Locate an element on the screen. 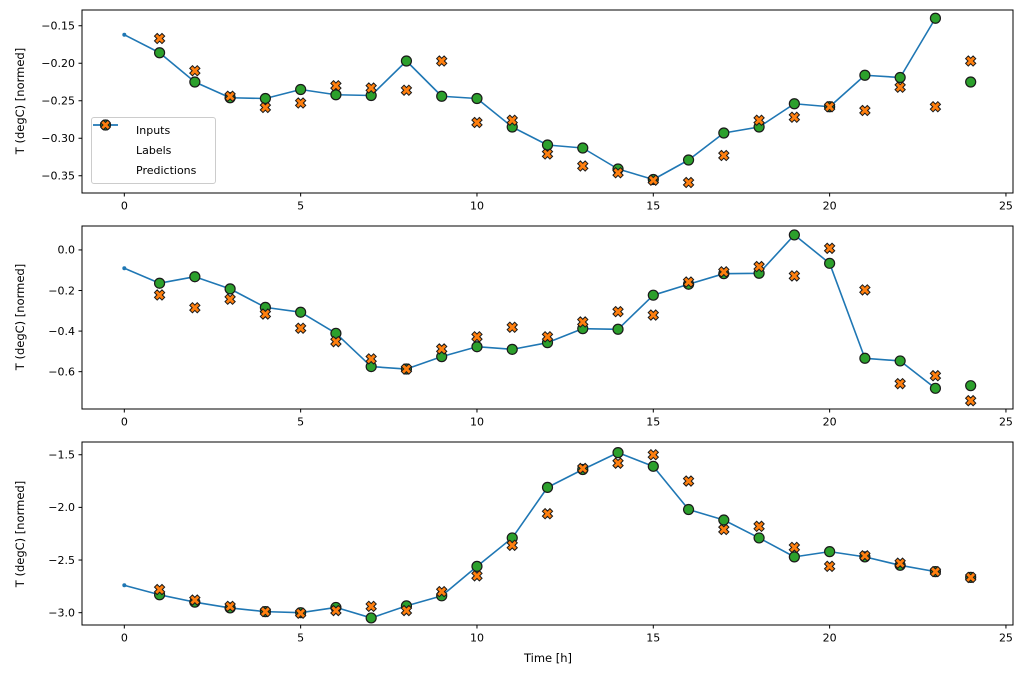 The width and height of the screenshot is (1023, 679). y-tick-label: −0.20 is located at coordinates (58, 63).